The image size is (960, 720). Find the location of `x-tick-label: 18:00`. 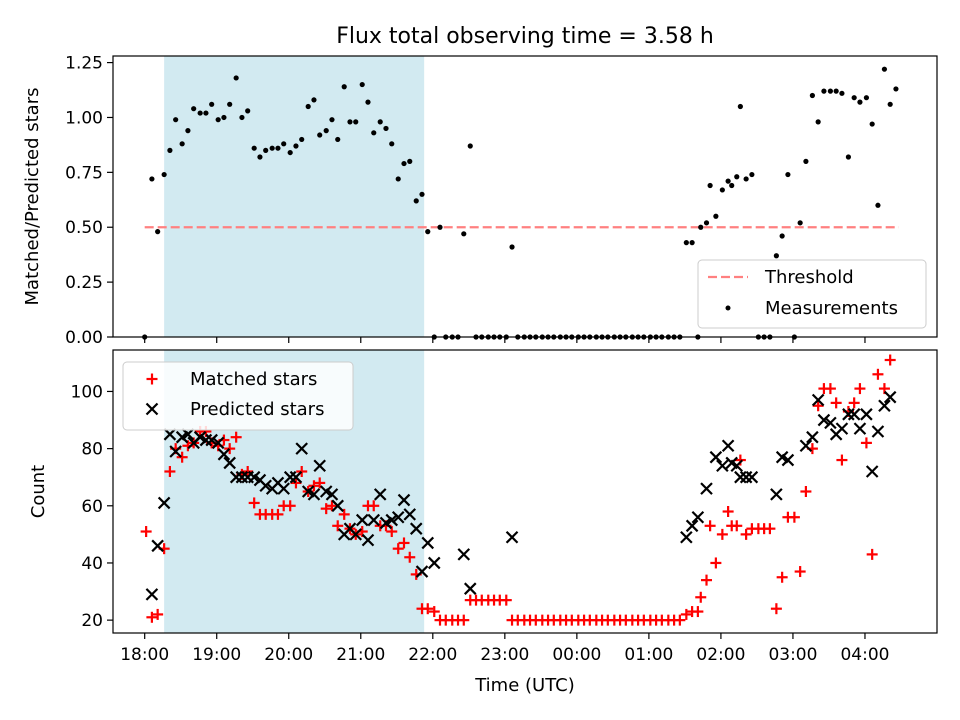

x-tick-label: 18:00 is located at coordinates (144, 655).